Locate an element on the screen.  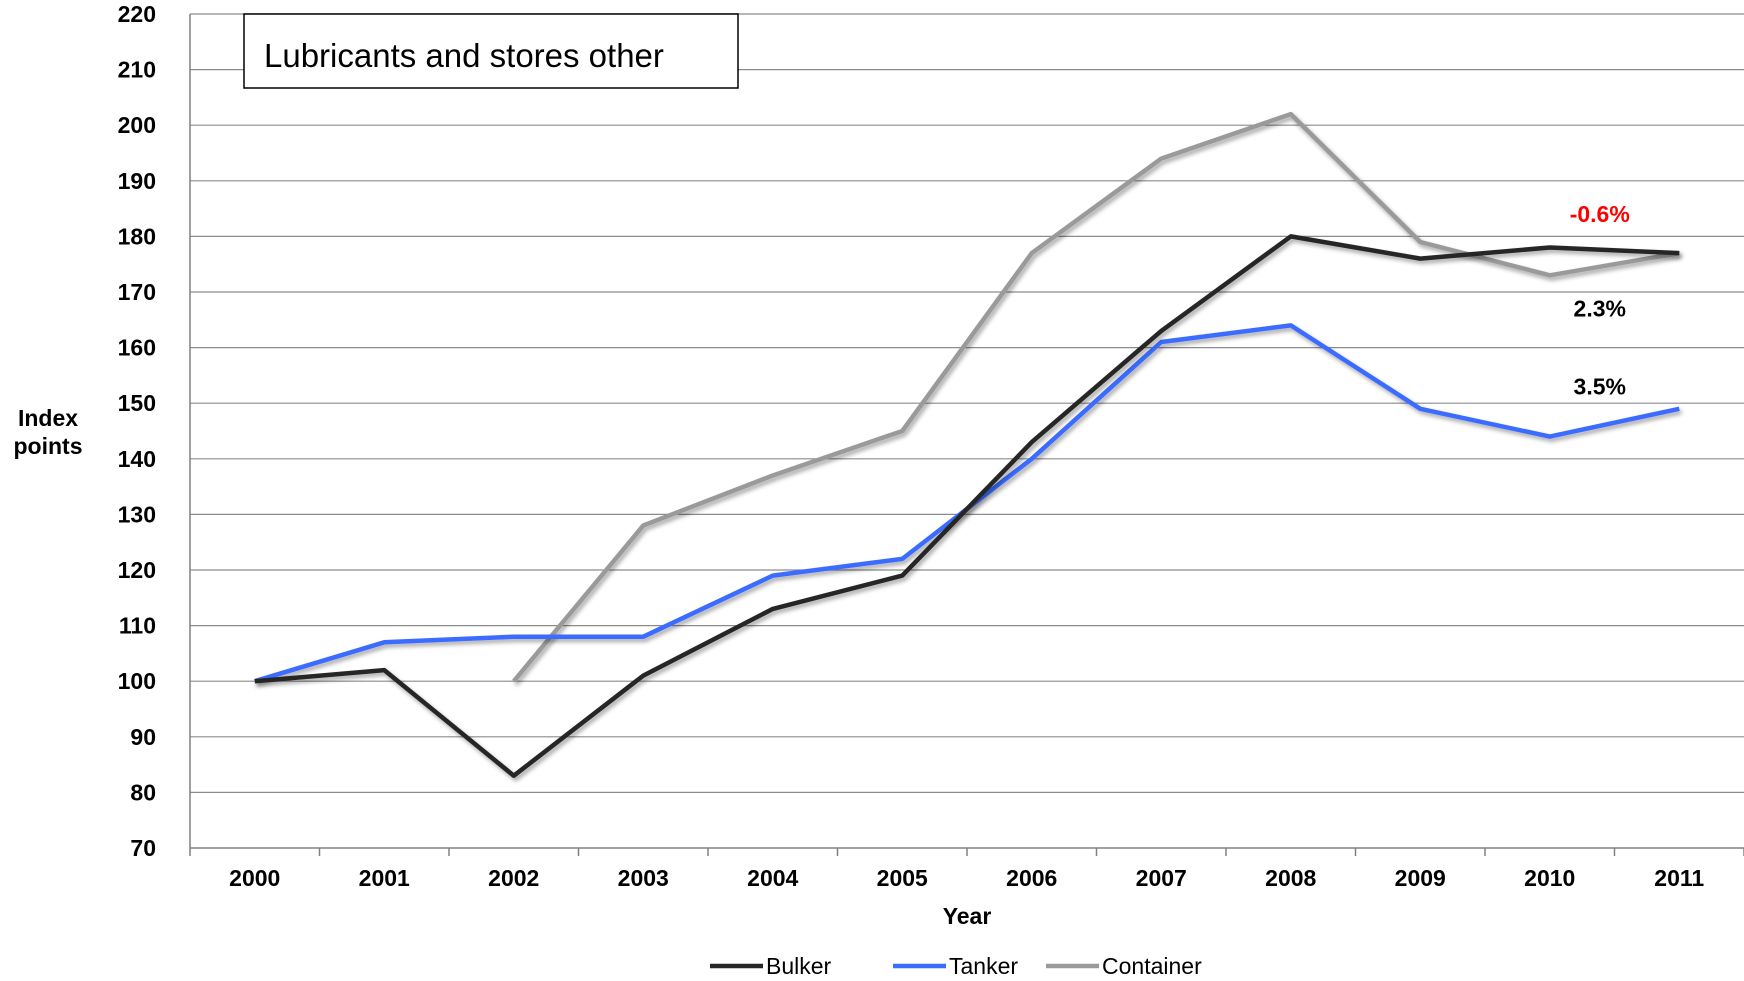
y-tick-label-170: 170 is located at coordinates (137, 292).